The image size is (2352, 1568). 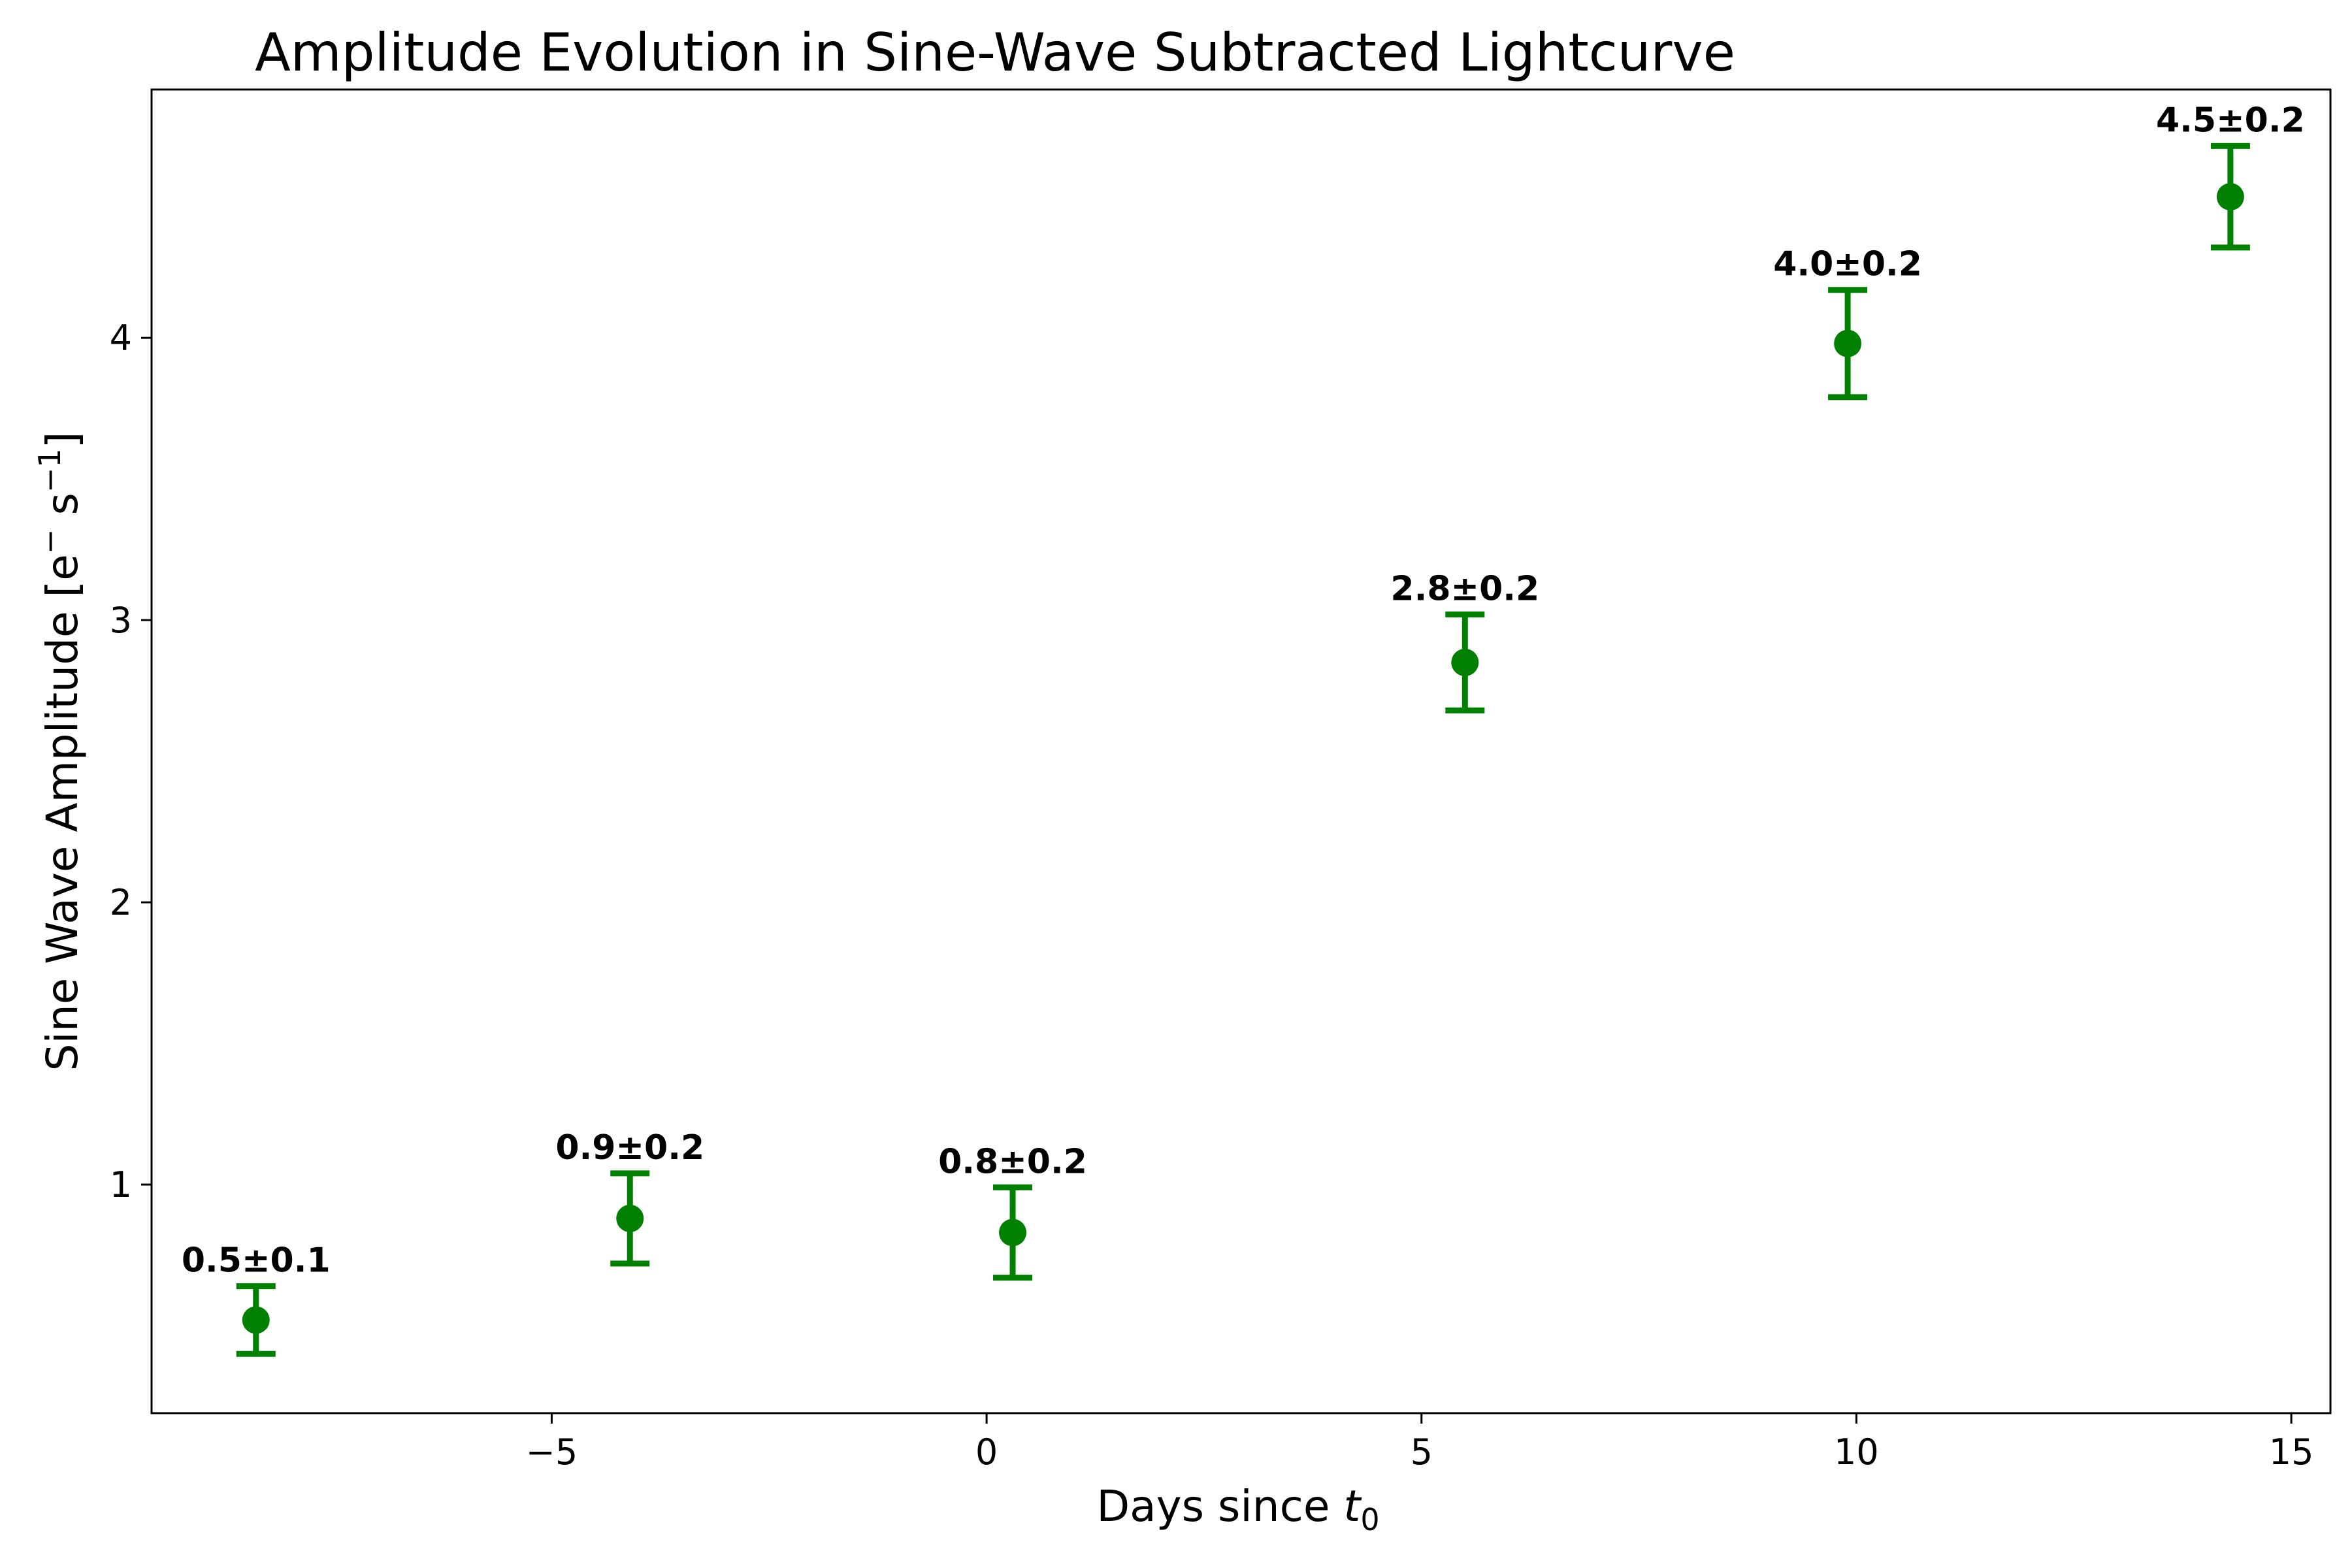 What do you see at coordinates (986, 1452) in the screenshot?
I see `x-tick-label: 0` at bounding box center [986, 1452].